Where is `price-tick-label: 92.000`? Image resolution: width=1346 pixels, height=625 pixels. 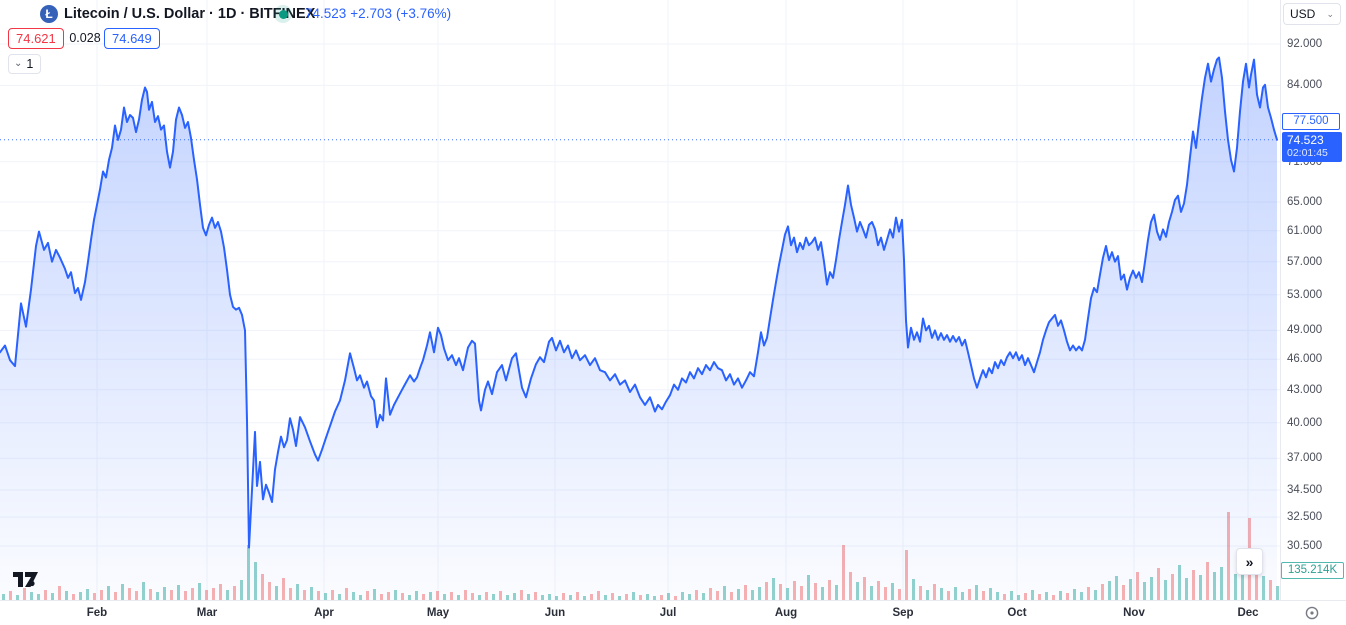
price-tick-label: 92.000 is located at coordinates (1305, 44).